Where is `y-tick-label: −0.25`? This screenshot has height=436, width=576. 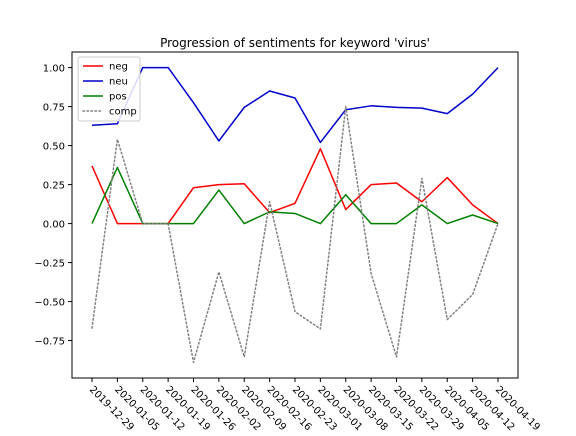 y-tick-label: −0.25 is located at coordinates (49, 264).